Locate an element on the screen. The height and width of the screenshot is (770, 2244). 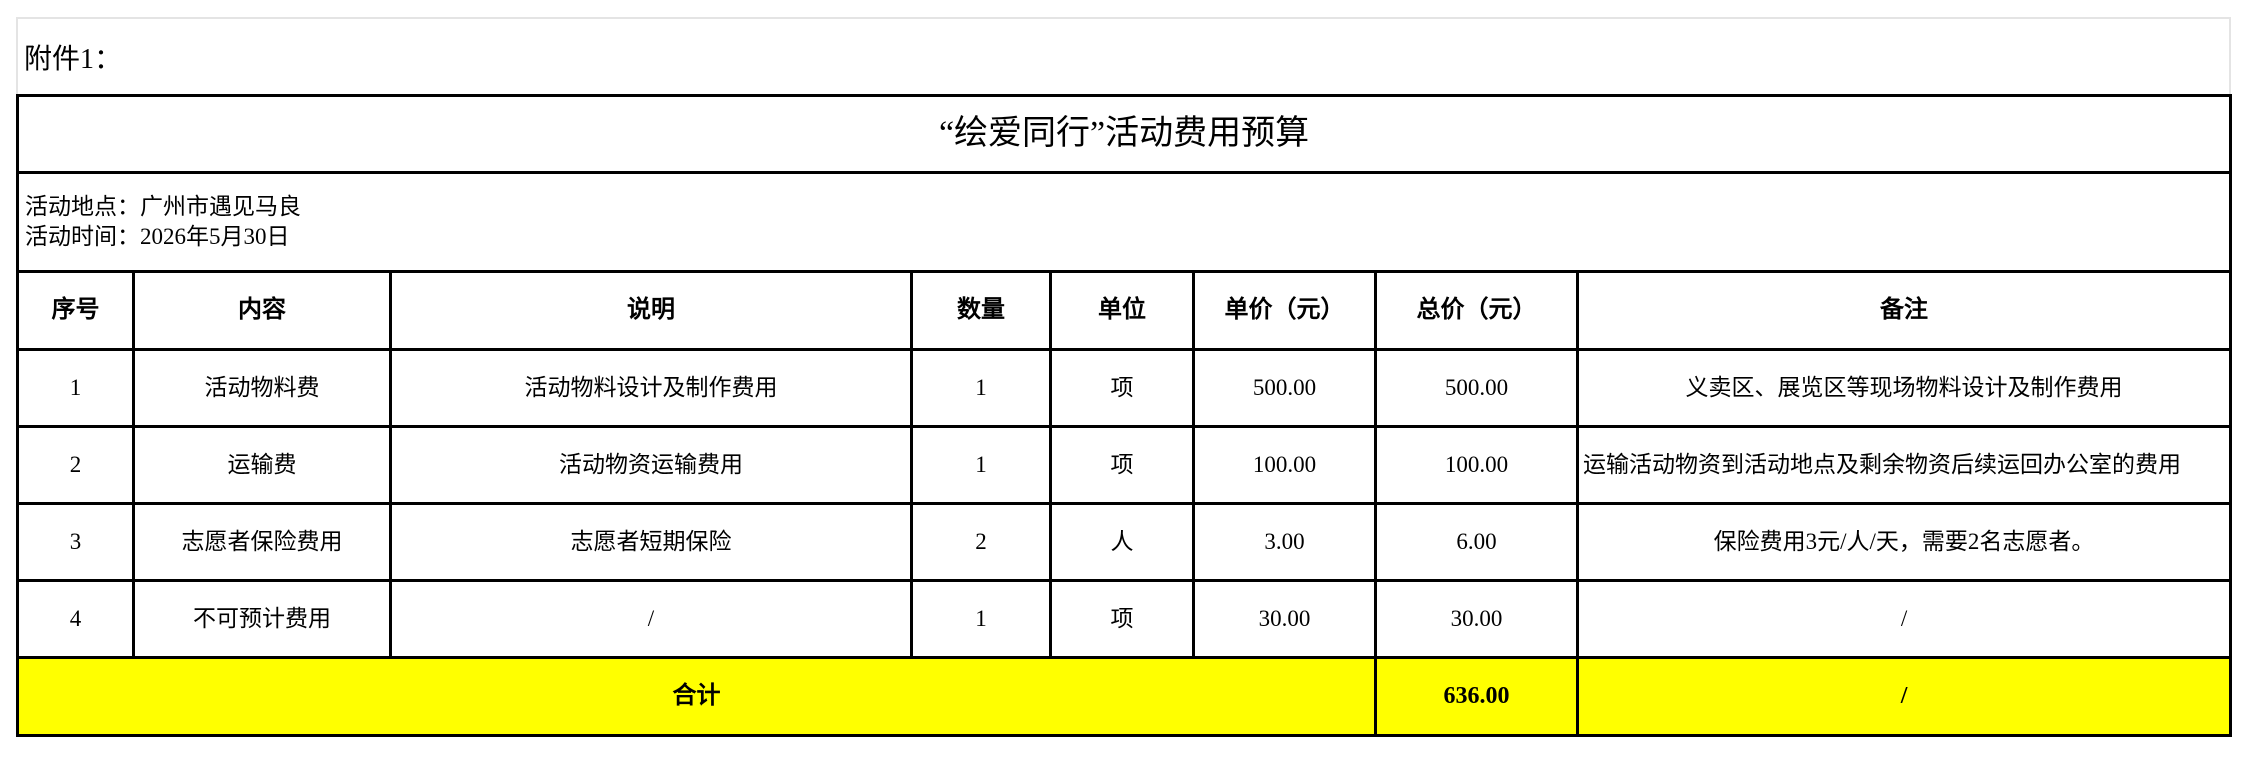
annex-label: 附件1： is located at coordinates (73, 59).